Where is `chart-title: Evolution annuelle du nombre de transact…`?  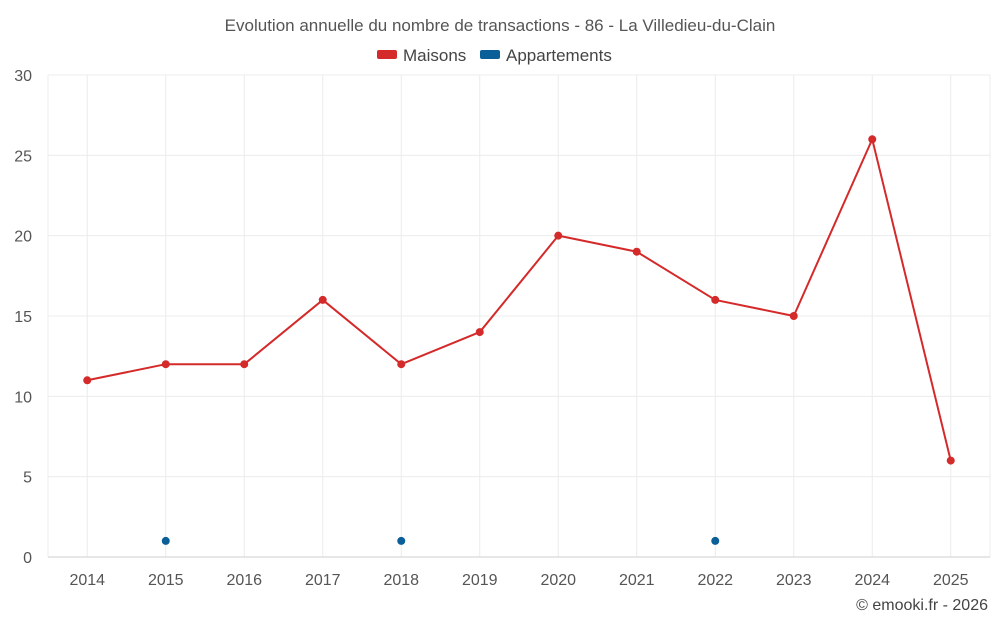 chart-title: Evolution annuelle du nombre de transact… is located at coordinates (500, 25).